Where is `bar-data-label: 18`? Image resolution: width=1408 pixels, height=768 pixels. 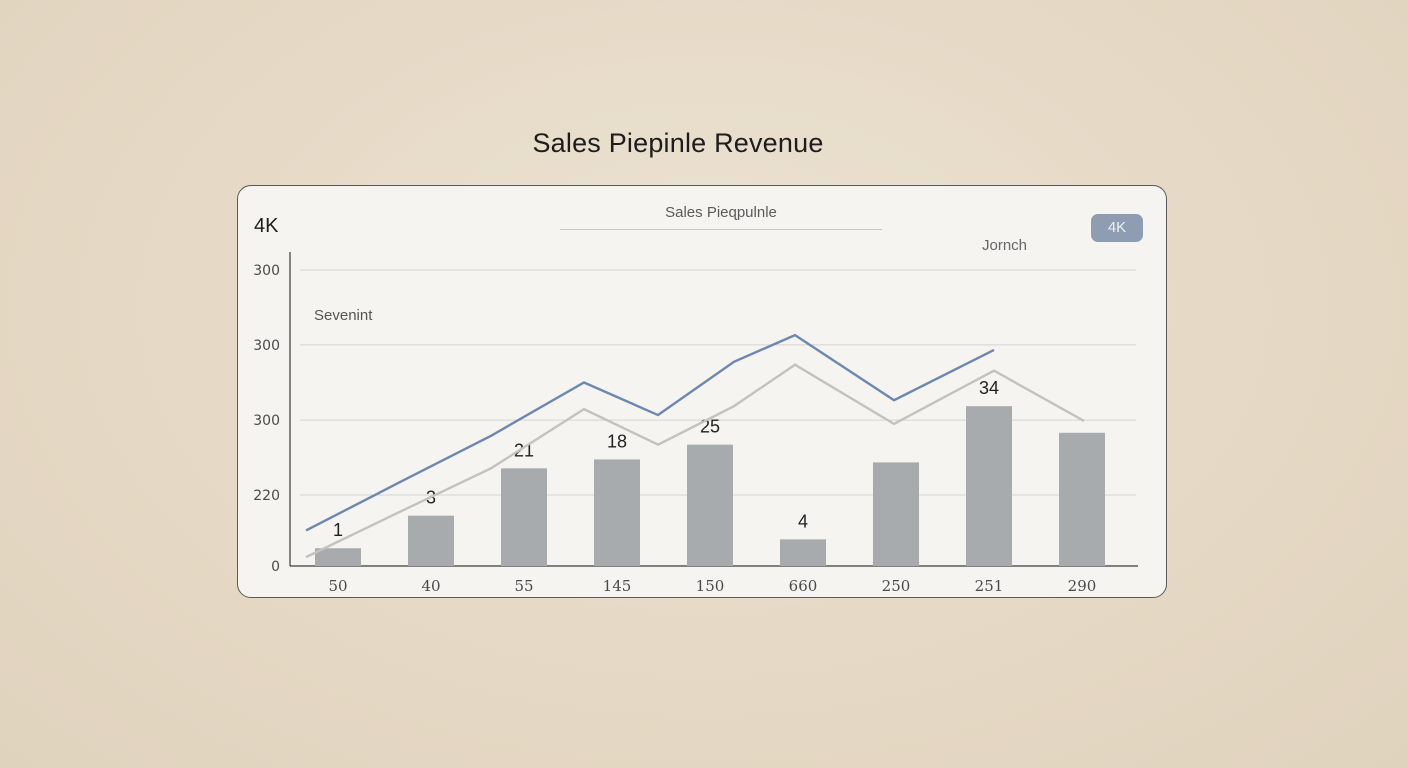 bar-data-label: 18 is located at coordinates (617, 441).